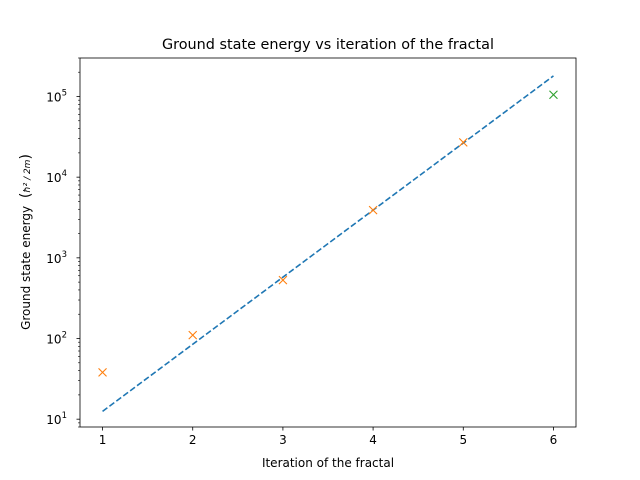 The image size is (640, 480). I want to click on x-tick-label: 3, so click(283, 440).